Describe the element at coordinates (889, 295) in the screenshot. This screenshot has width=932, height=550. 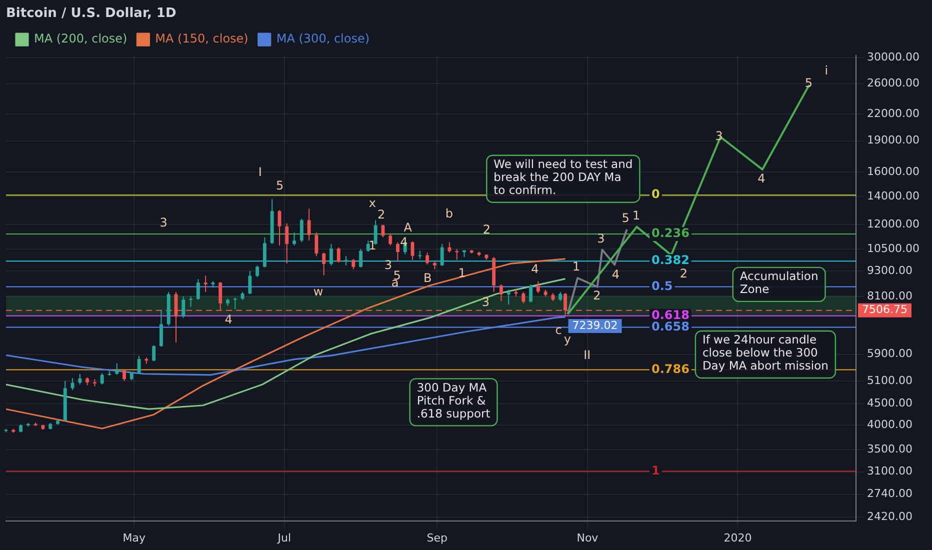
I see `y-tick-label: 8100.00` at that location.